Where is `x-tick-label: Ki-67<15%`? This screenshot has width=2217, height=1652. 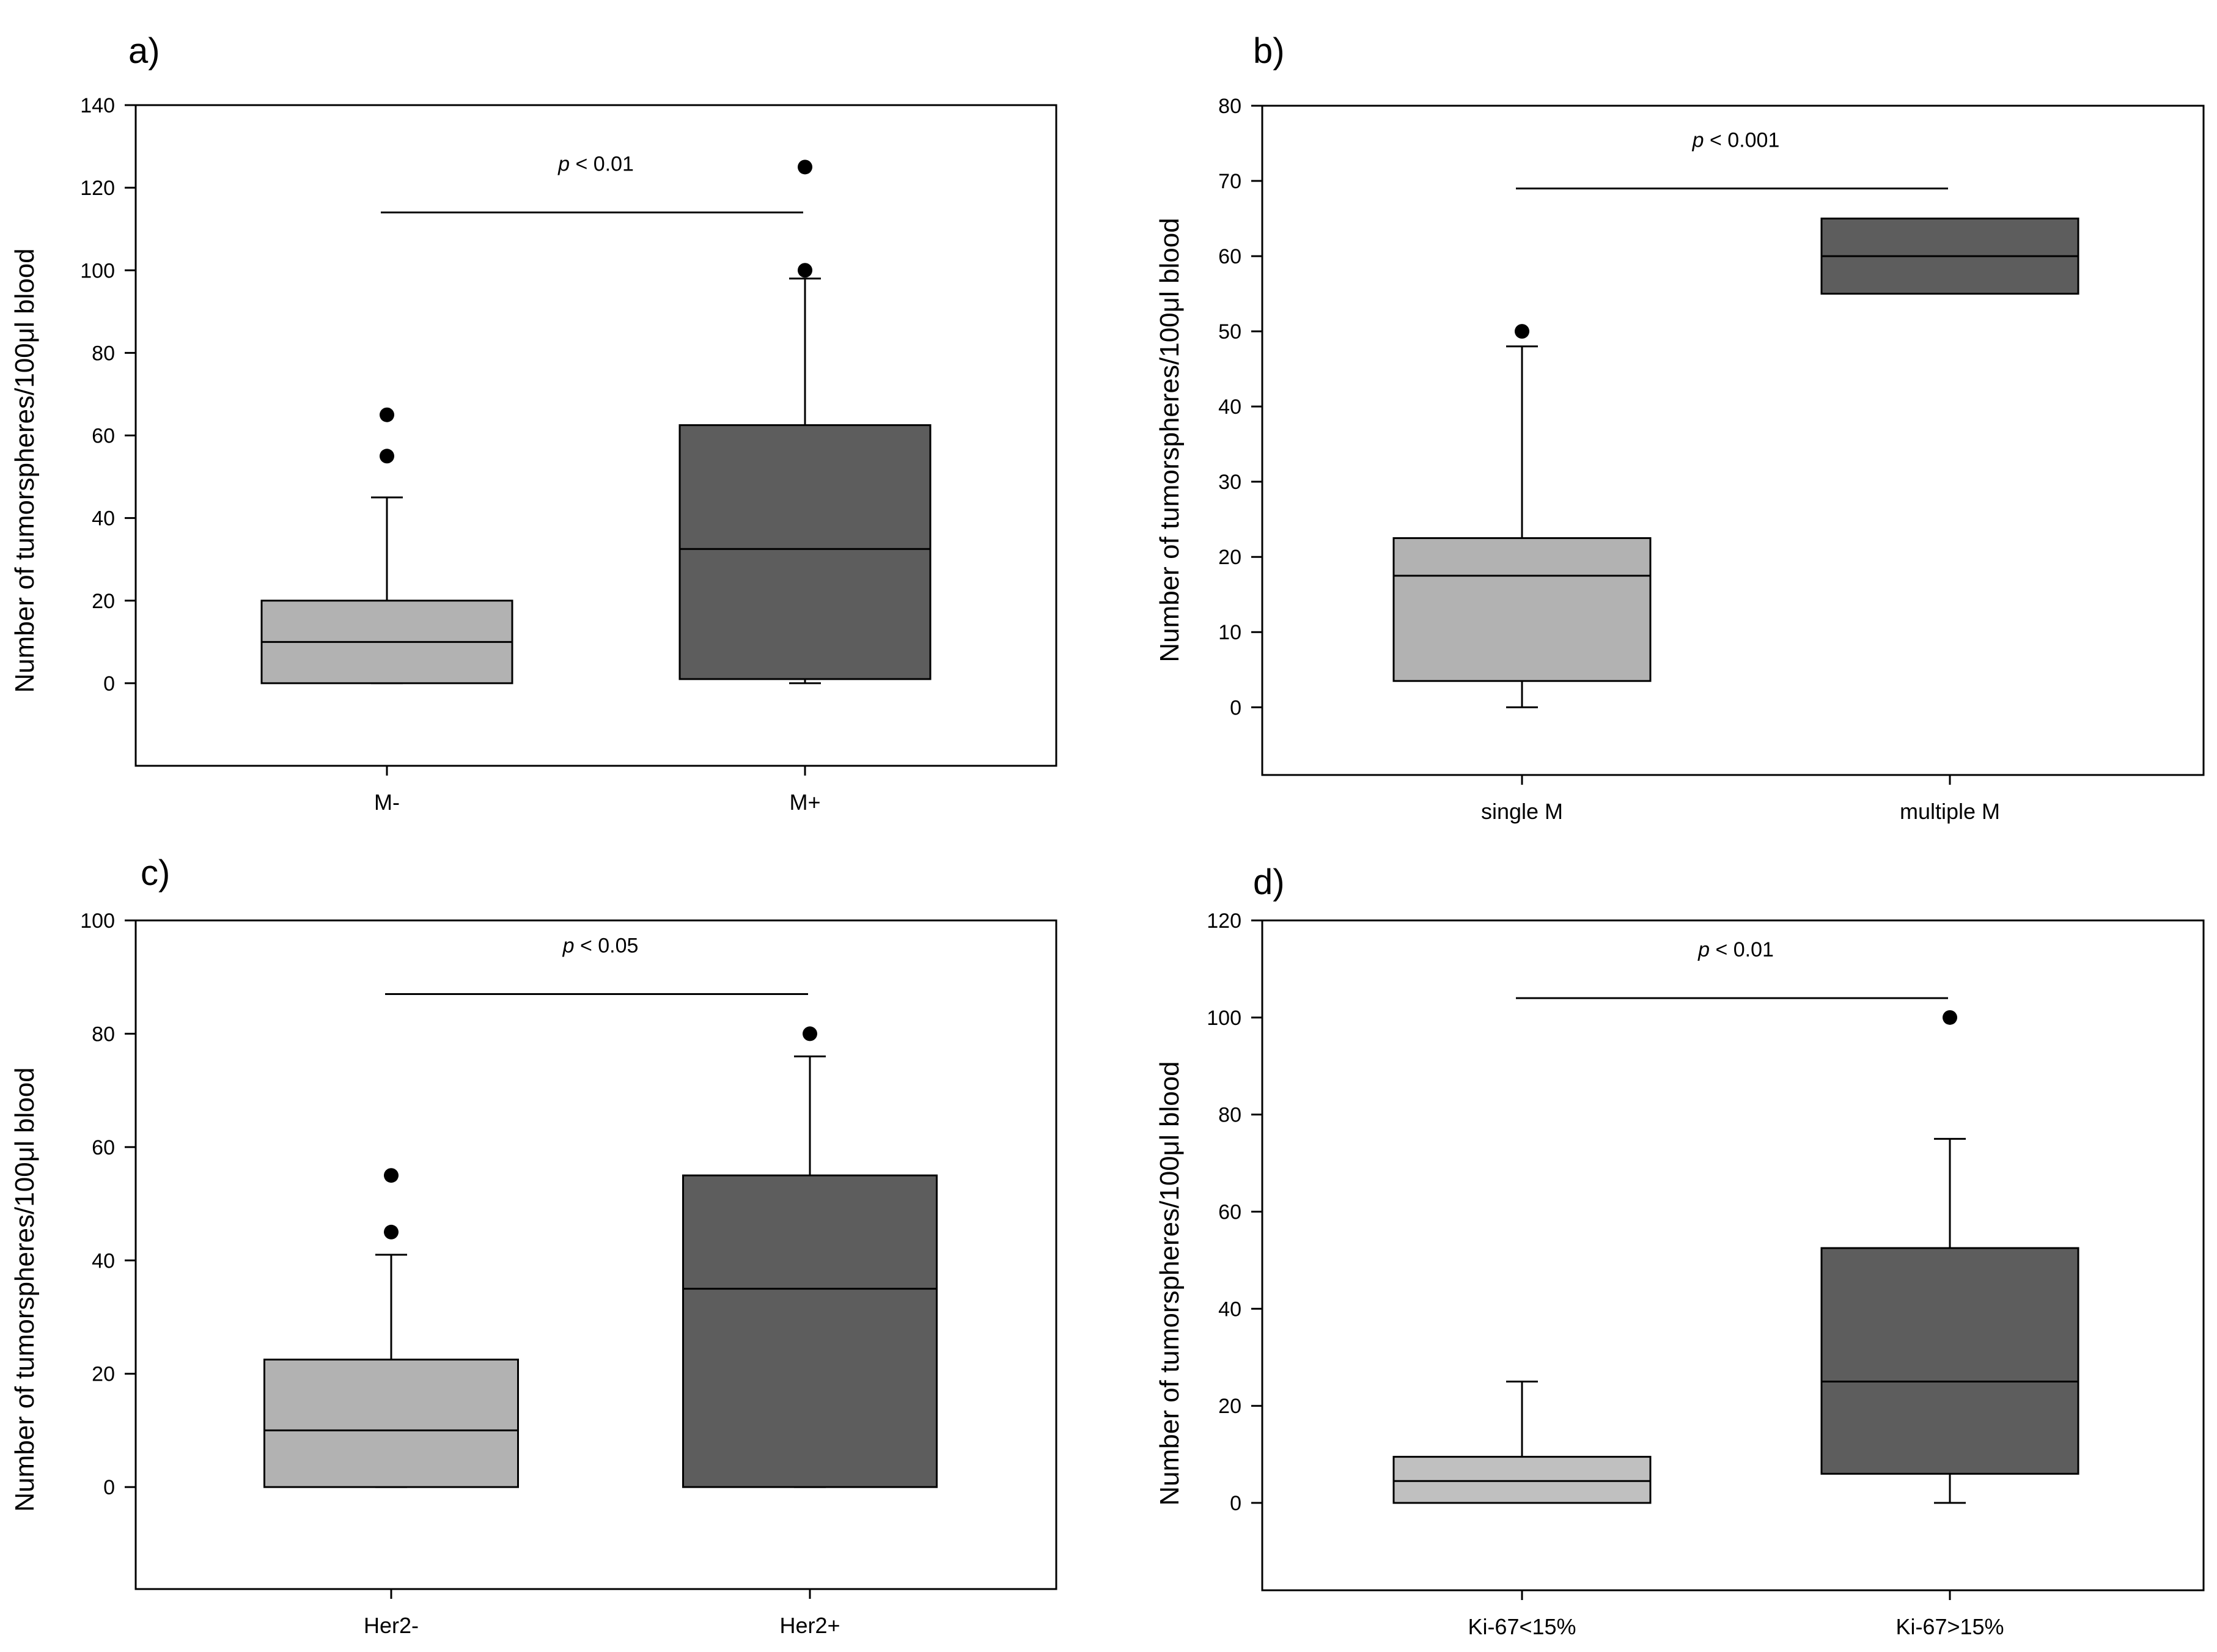
x-tick-label: Ki-67<15% is located at coordinates (1522, 1626).